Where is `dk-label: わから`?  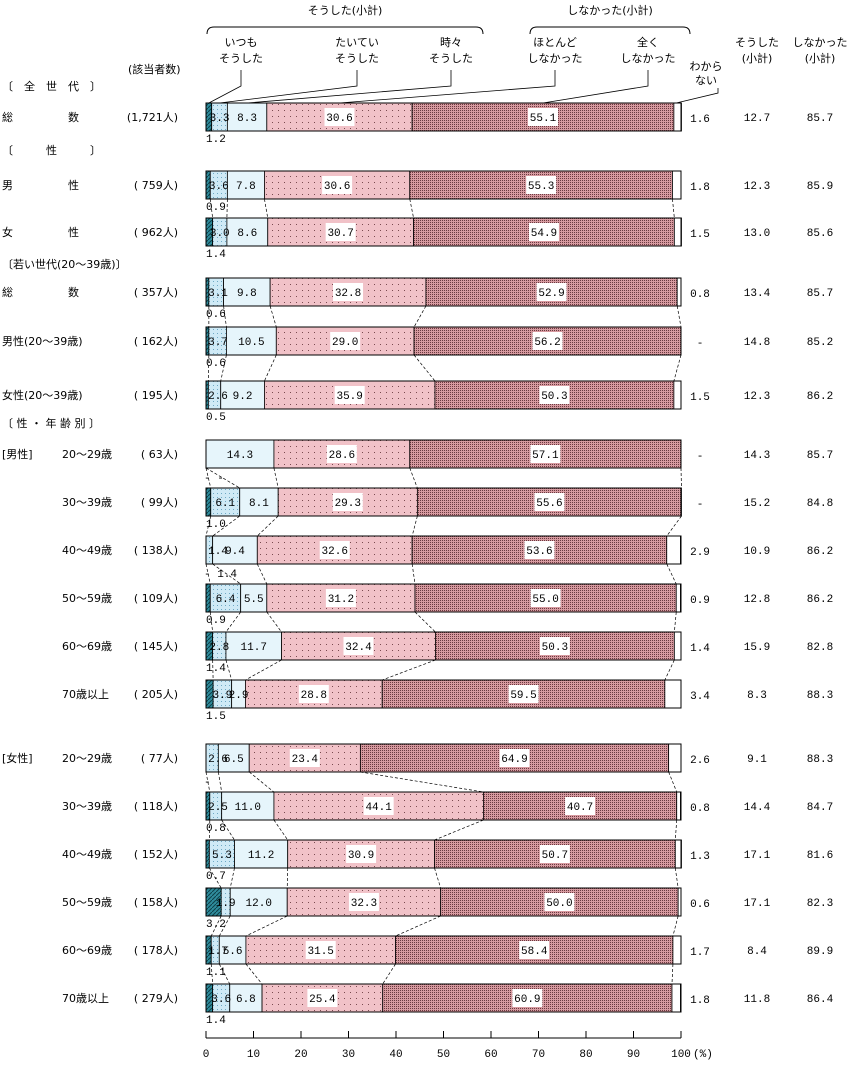
dk-label: わから is located at coordinates (706, 66).